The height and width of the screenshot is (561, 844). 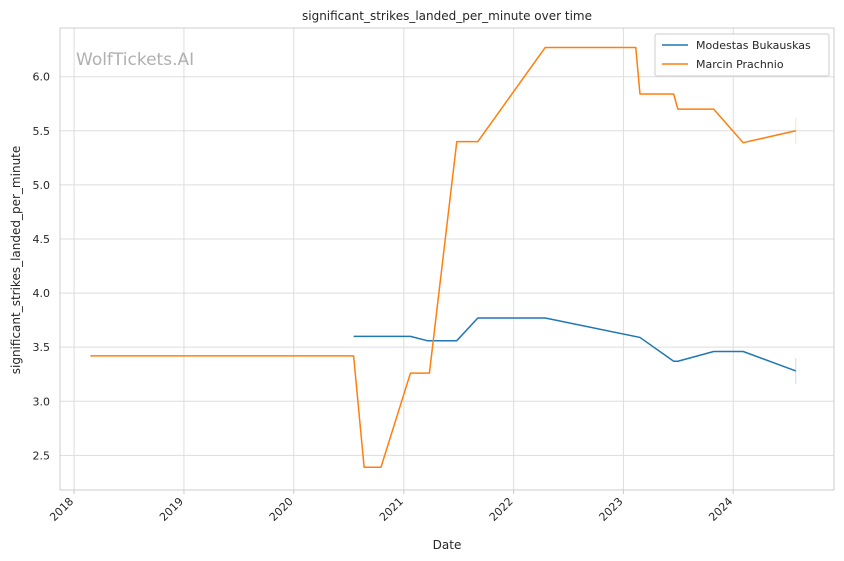 I want to click on legend-label-modestas-bukauskas: Modestas Bukauskas, so click(x=753, y=45).